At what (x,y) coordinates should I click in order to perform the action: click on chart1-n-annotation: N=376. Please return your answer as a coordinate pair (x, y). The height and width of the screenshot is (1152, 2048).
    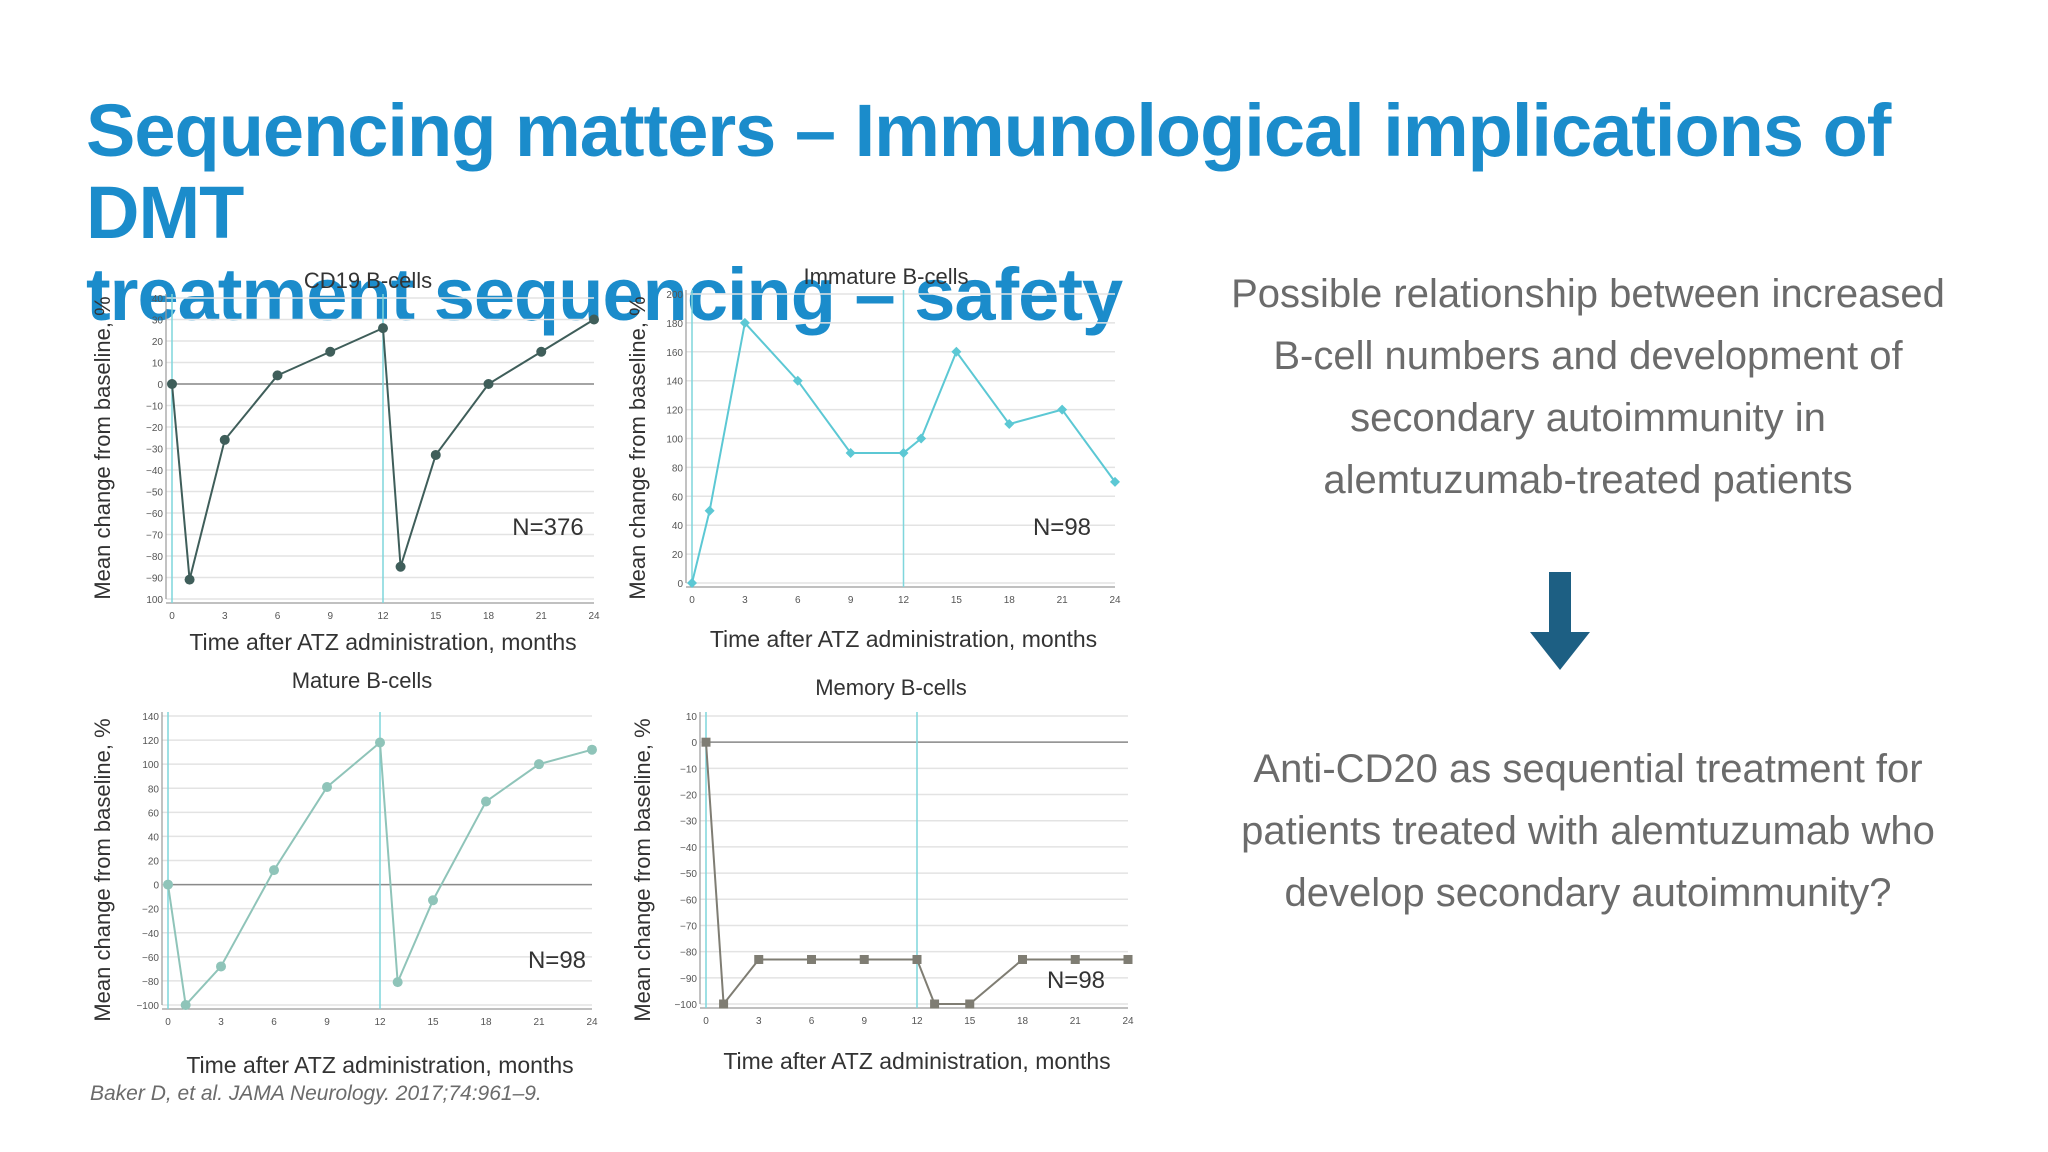
    Looking at the image, I should click on (547, 527).